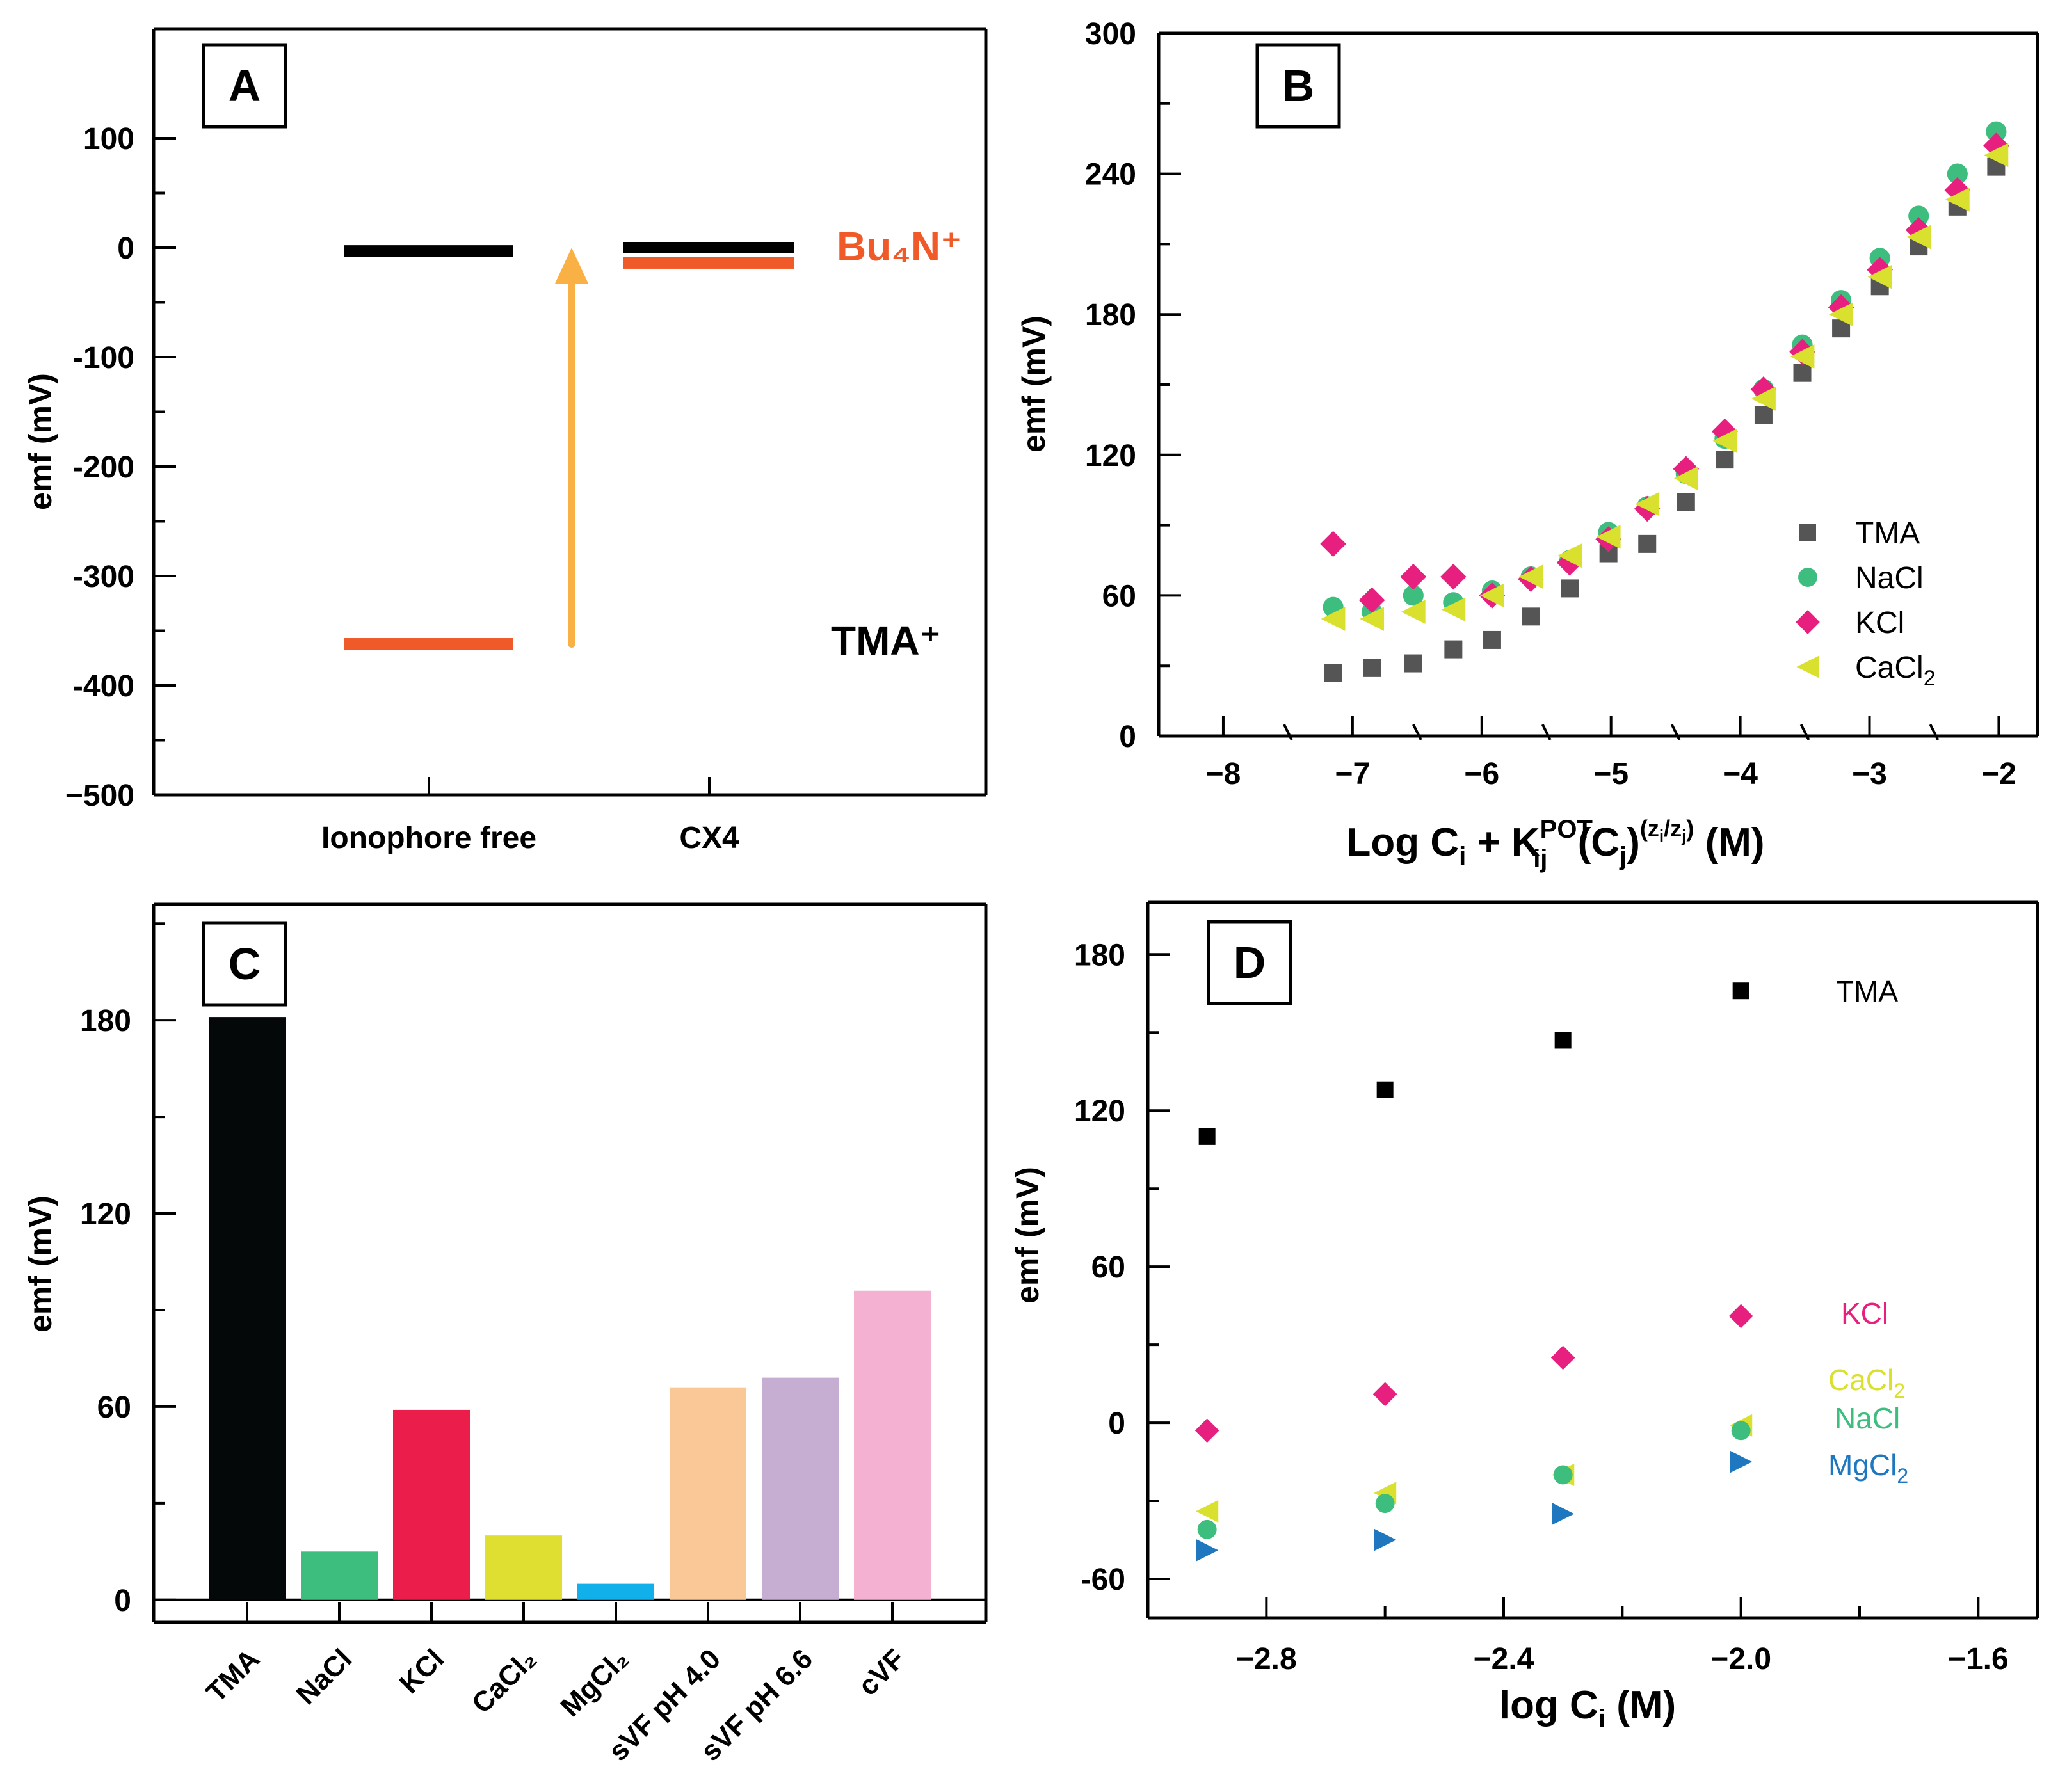 This screenshot has height=1792, width=2051. What do you see at coordinates (899, 246) in the screenshot?
I see `label-bu4n: Bu₄N⁺` at bounding box center [899, 246].